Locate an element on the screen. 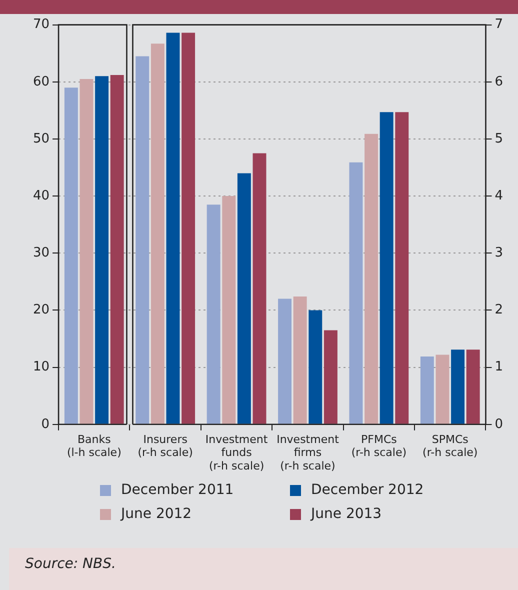  x-tick-label: Insurers (r-h scale) is located at coordinates (165, 446).